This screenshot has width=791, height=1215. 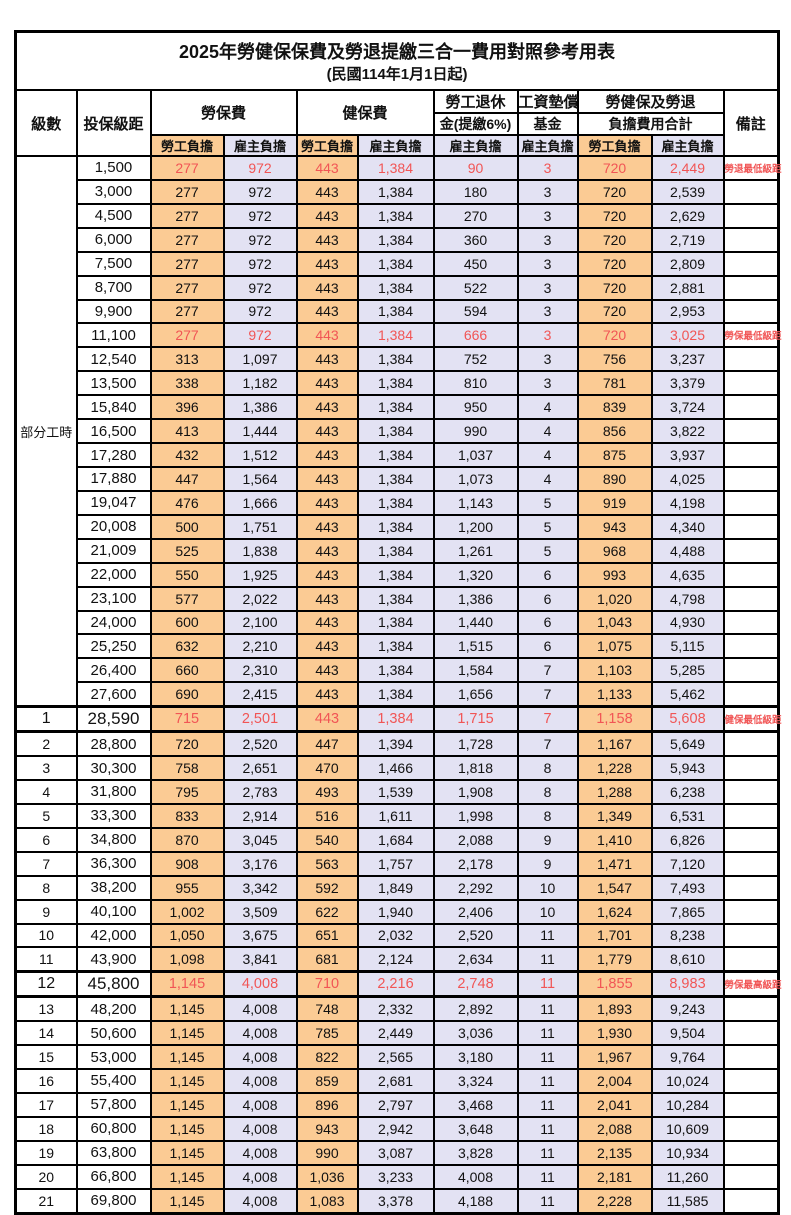 I want to click on cell-pension-employer: 3,648, so click(x=475, y=1128).